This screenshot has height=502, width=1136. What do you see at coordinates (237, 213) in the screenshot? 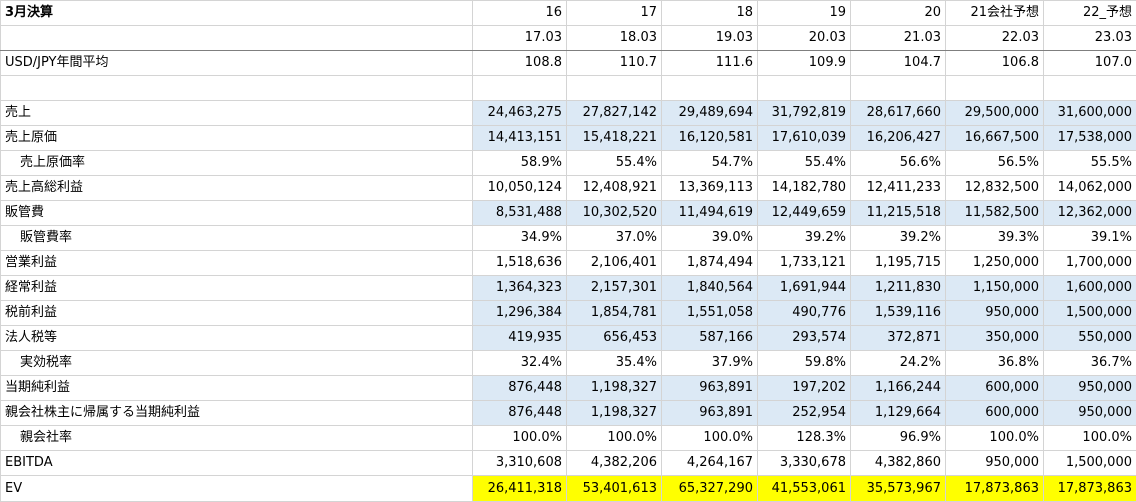
I see `sga-label-cell: 販管費` at bounding box center [237, 213].